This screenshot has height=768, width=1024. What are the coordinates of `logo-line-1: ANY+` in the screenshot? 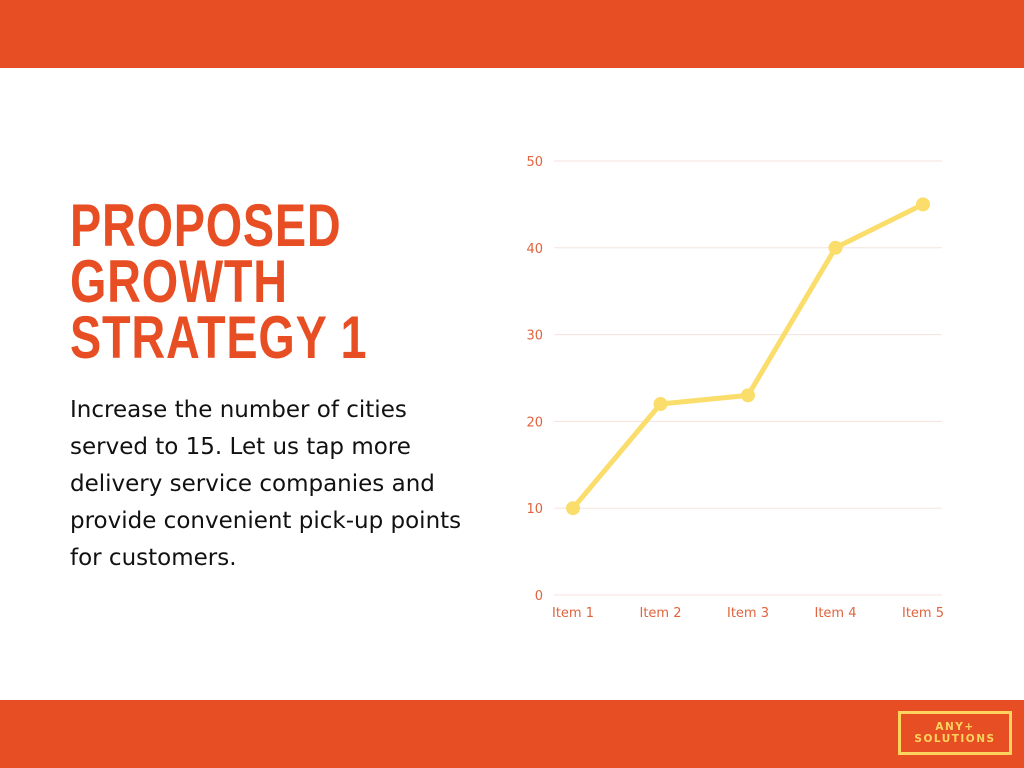 It's located at (955, 727).